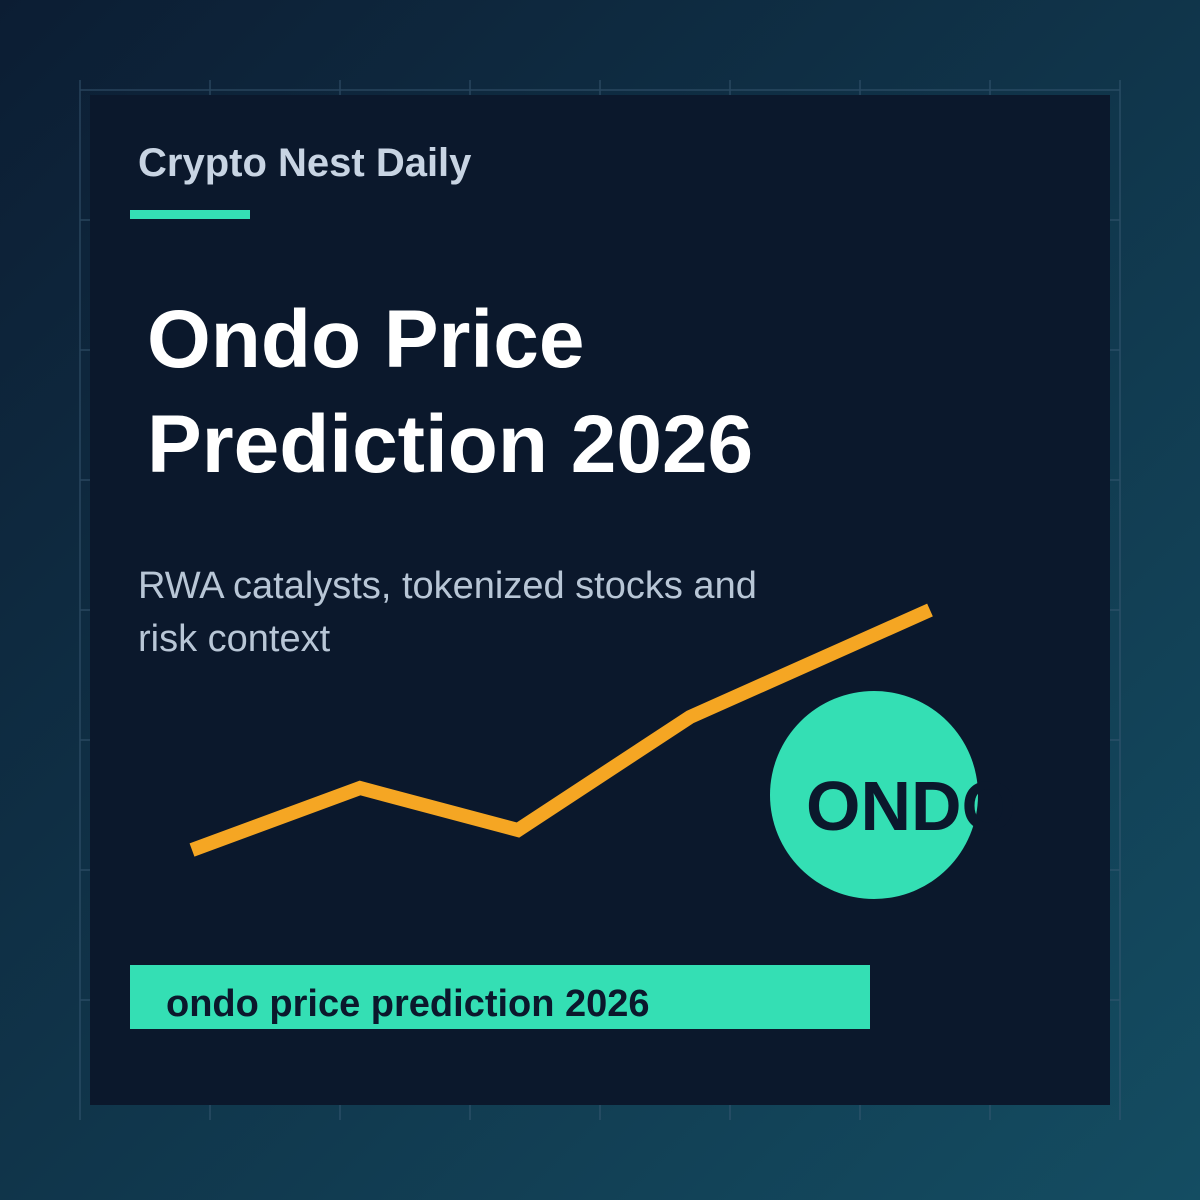  I want to click on badge-circle, so click(874, 795).